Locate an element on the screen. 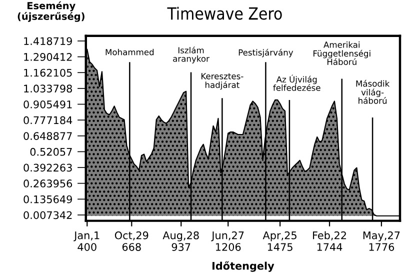  y-tick-label: 0.263956 is located at coordinates (48, 184).